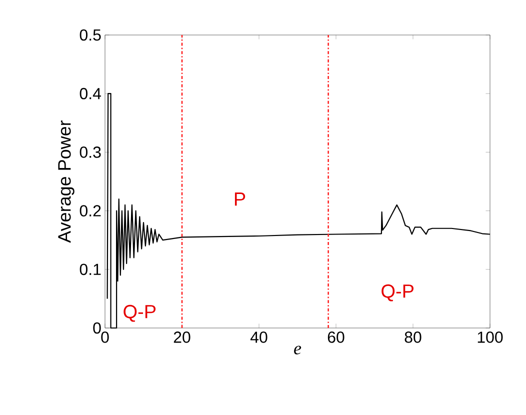  I want to click on y-tick-label: 0.1, so click(90, 270).